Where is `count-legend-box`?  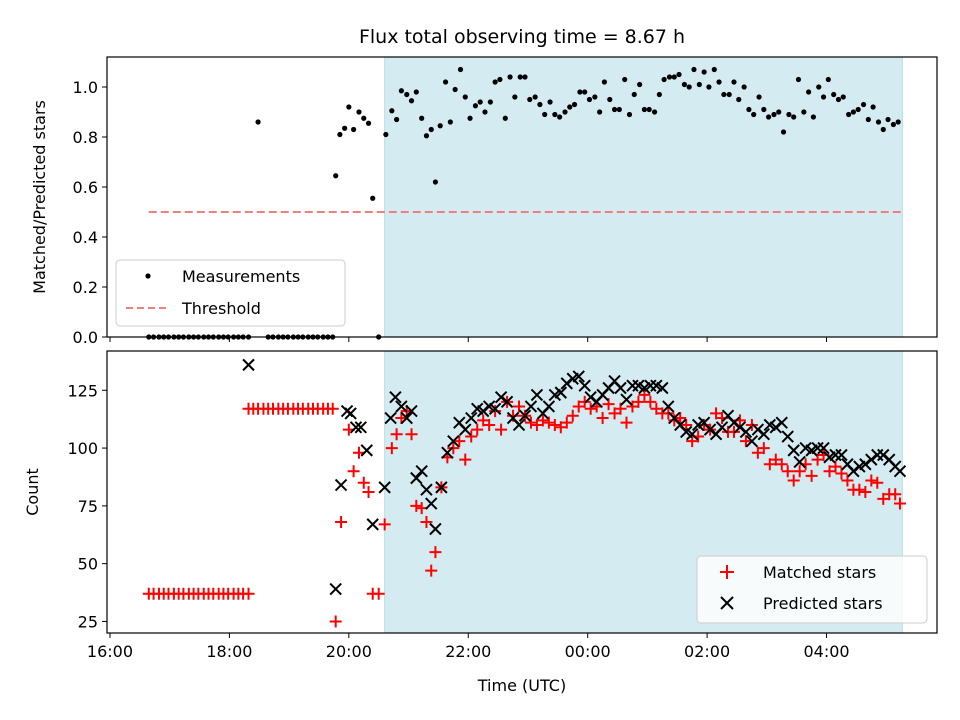
count-legend-box is located at coordinates (812, 589).